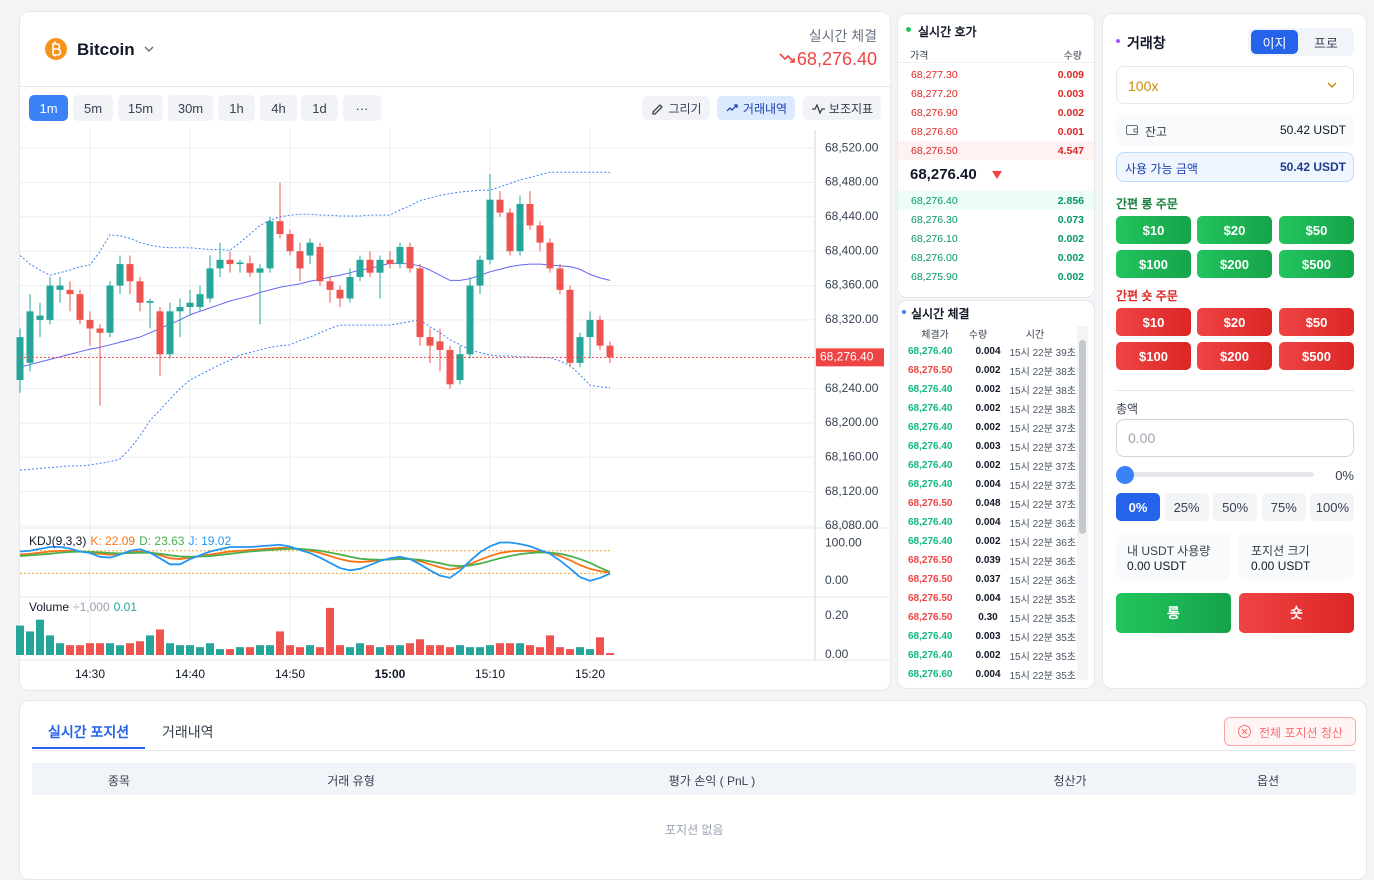 This screenshot has height=880, width=1374. I want to click on legend-entry: K: 22.09, so click(112, 541).